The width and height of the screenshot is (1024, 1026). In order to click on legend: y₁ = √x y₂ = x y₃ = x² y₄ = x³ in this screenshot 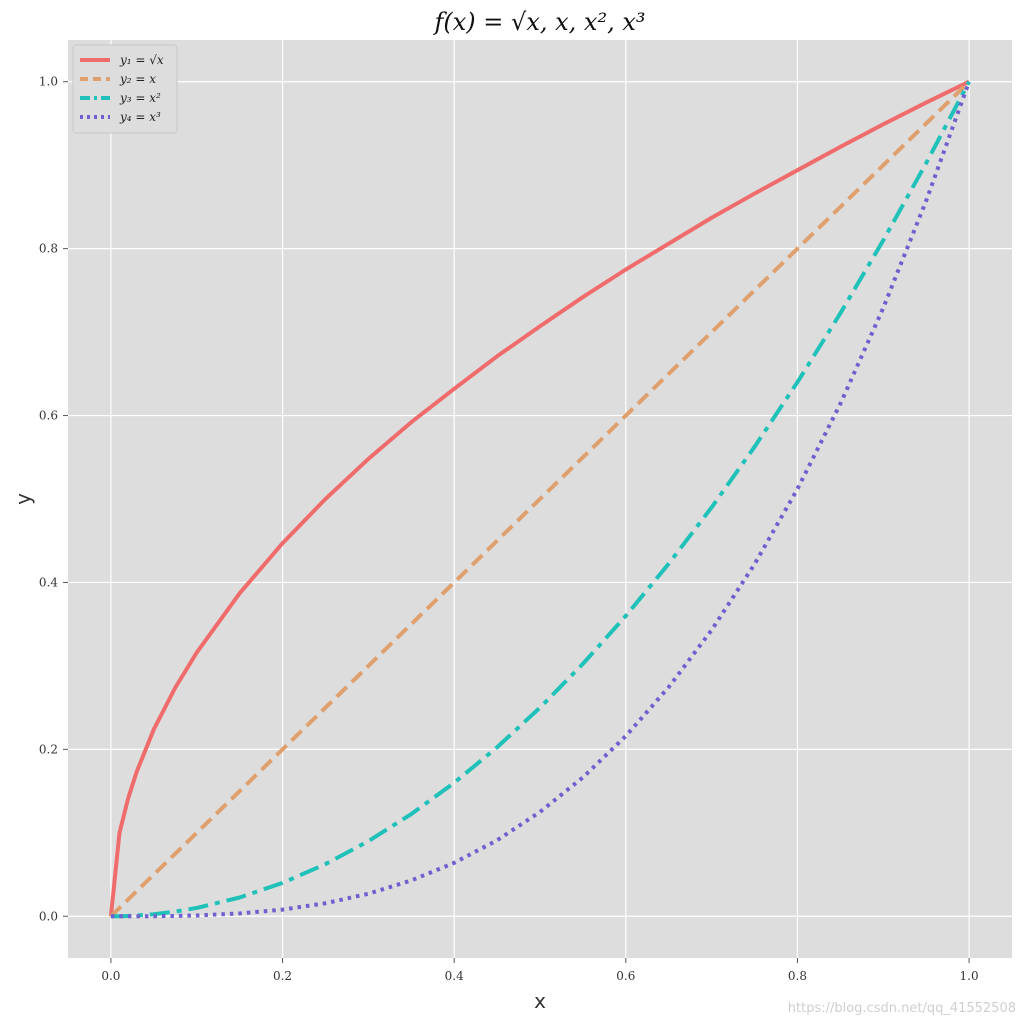, I will do `click(125, 89)`.